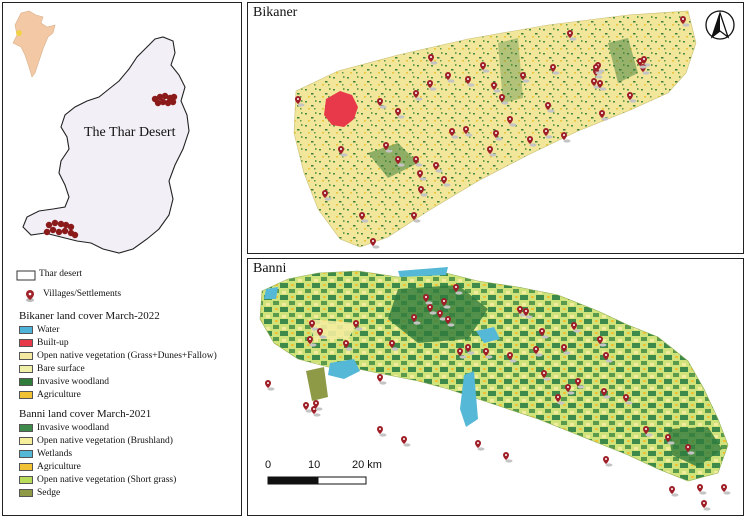  I want to click on banni-village-cluster, so click(61, 229).